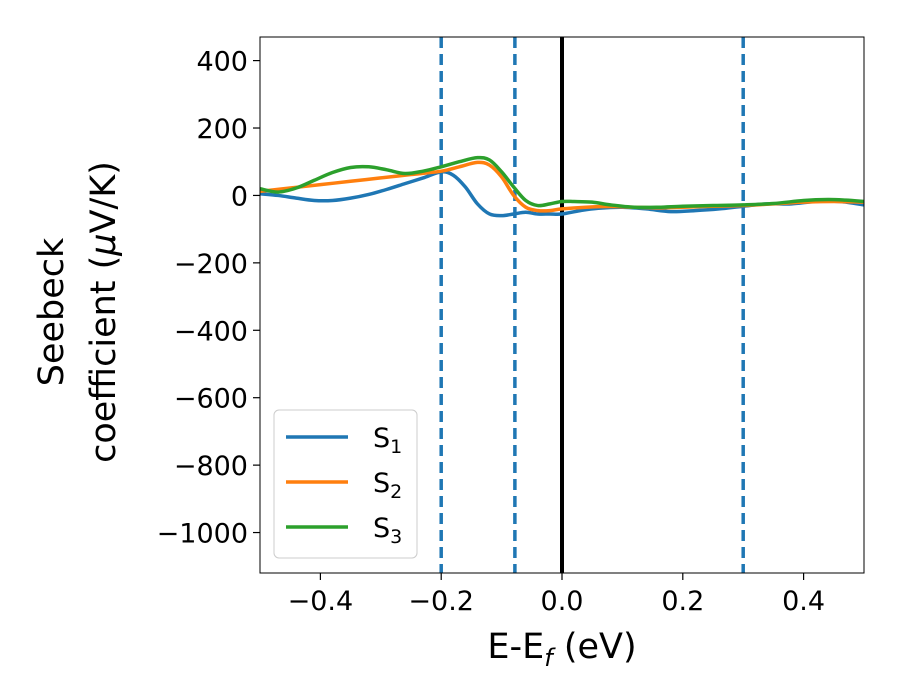 Image resolution: width=900 pixels, height=700 pixels. I want to click on x-axis-ticks: −0.4 −0.2 0.0 0.2 0.4, so click(556, 595).